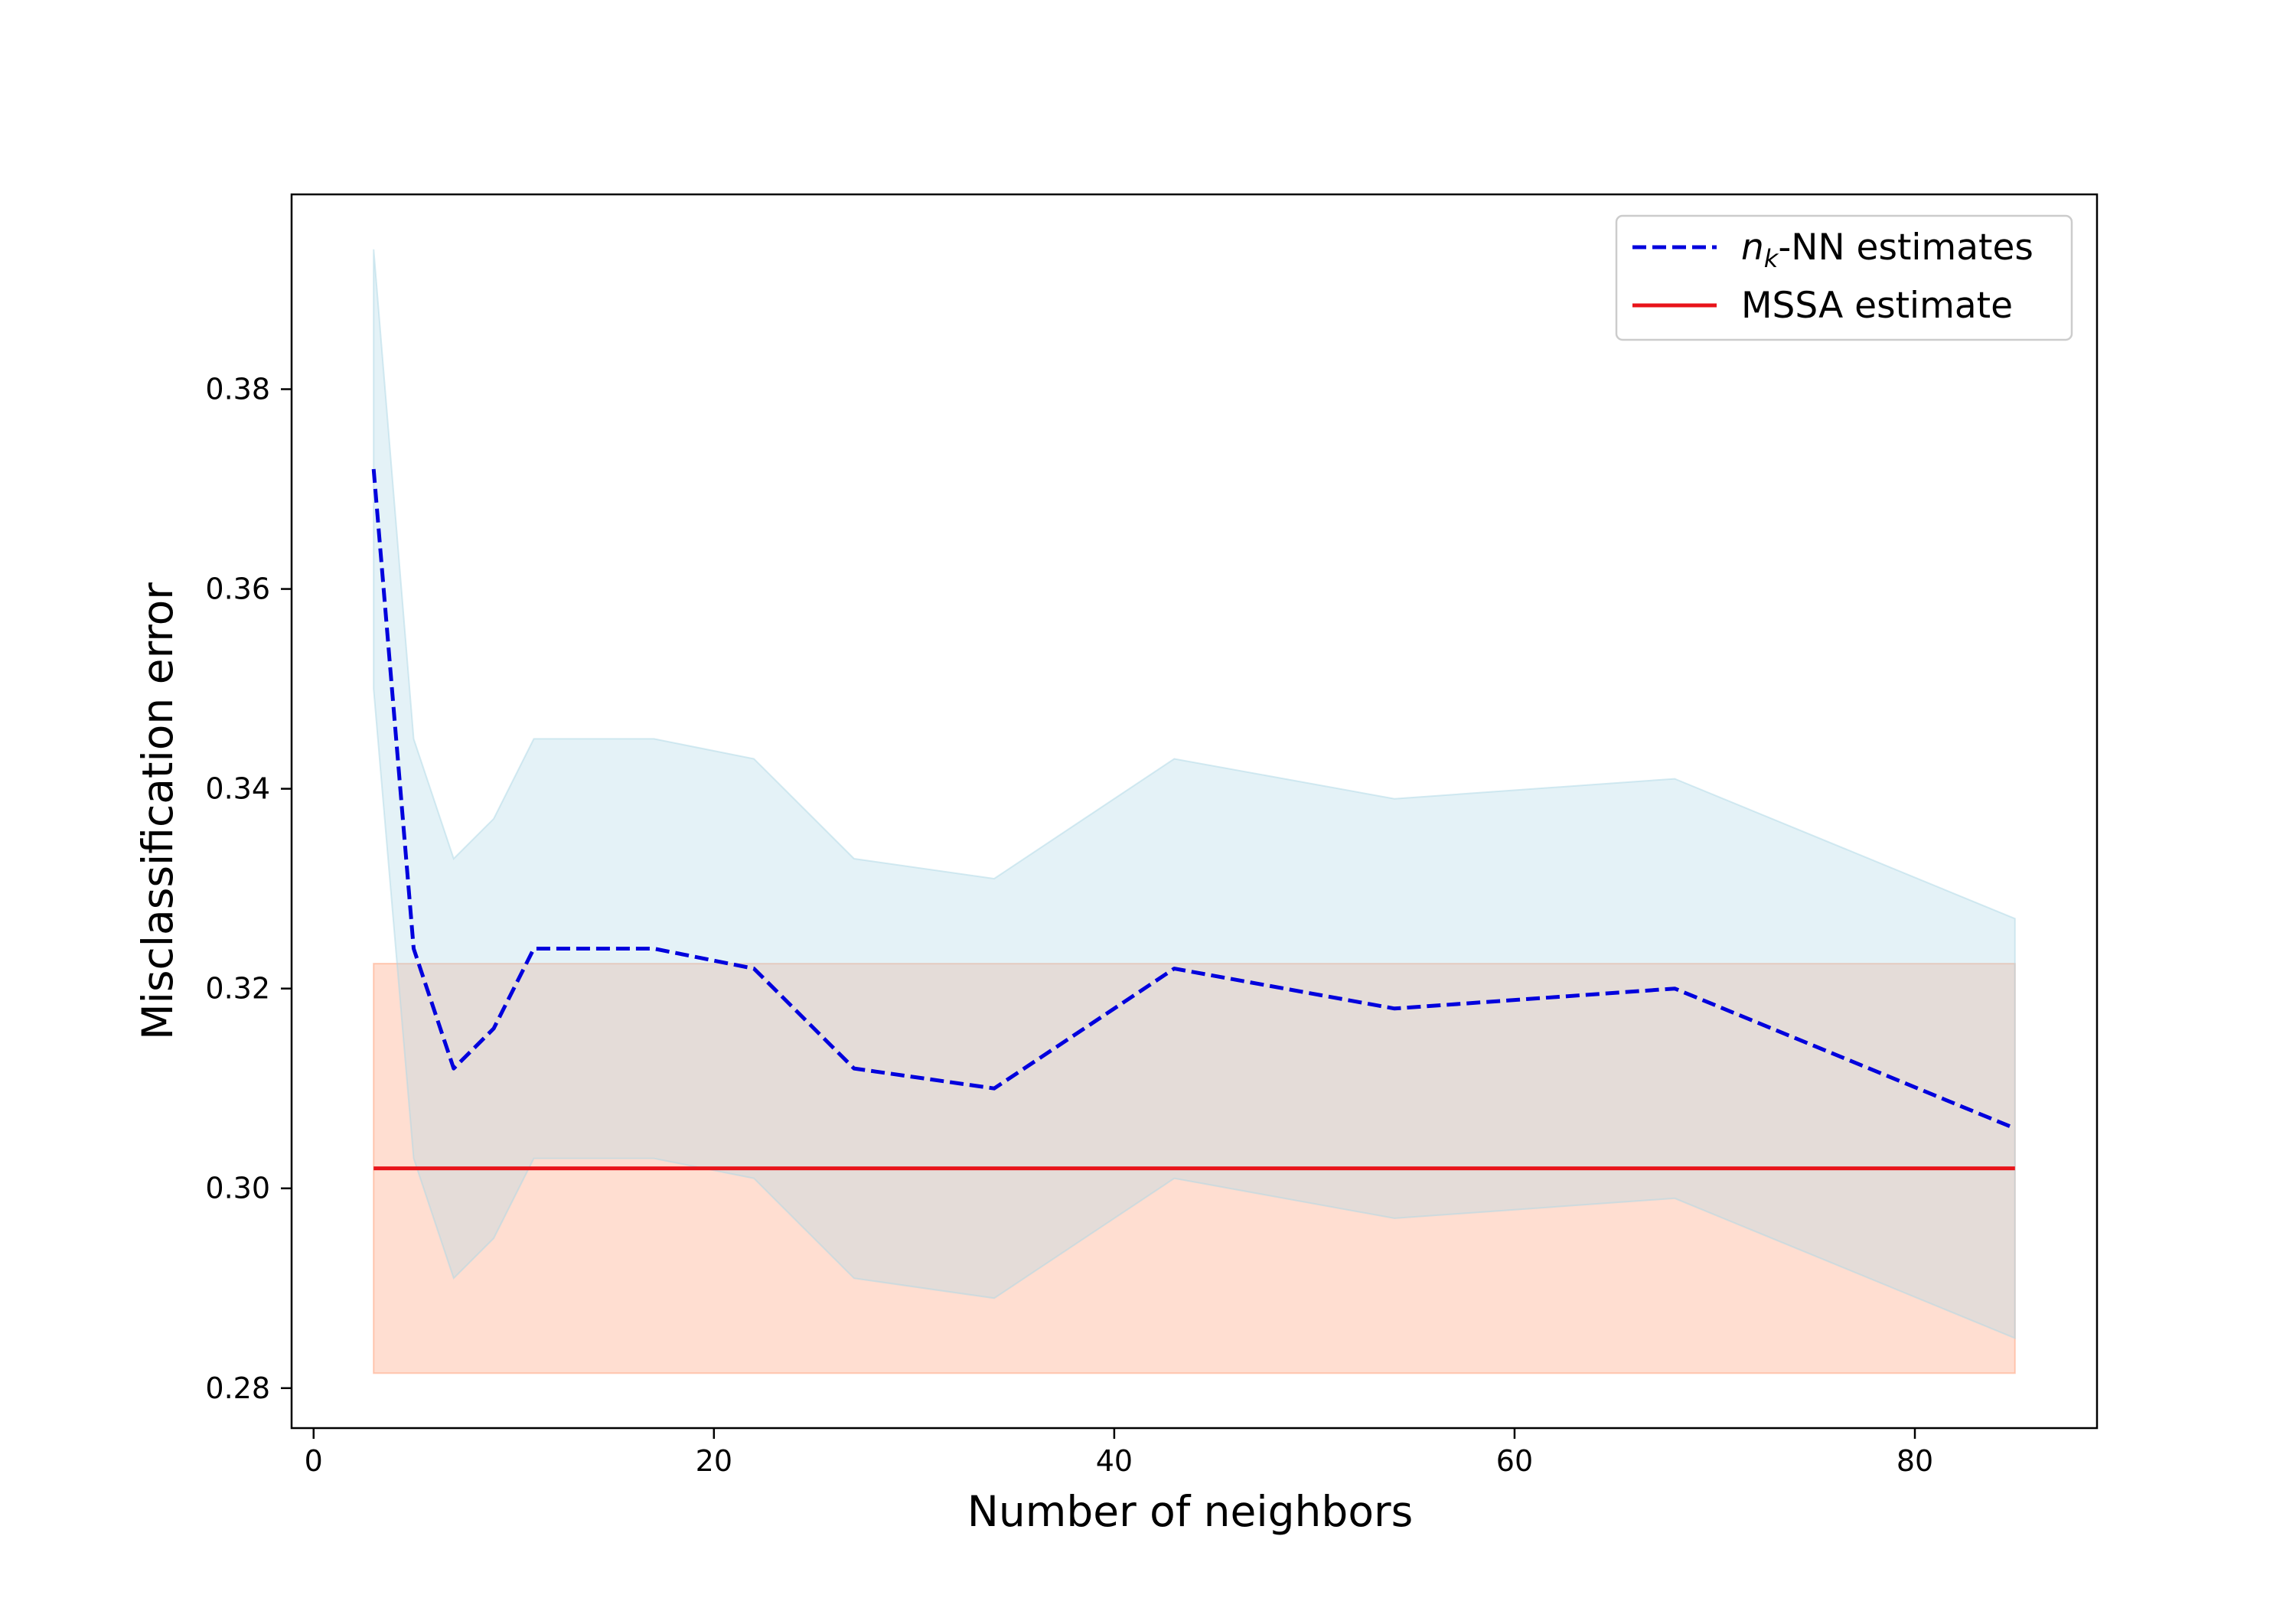 Image resolution: width=2296 pixels, height=1611 pixels. What do you see at coordinates (1877, 306) in the screenshot?
I see `legend-label-mssa: MSSA estimate` at bounding box center [1877, 306].